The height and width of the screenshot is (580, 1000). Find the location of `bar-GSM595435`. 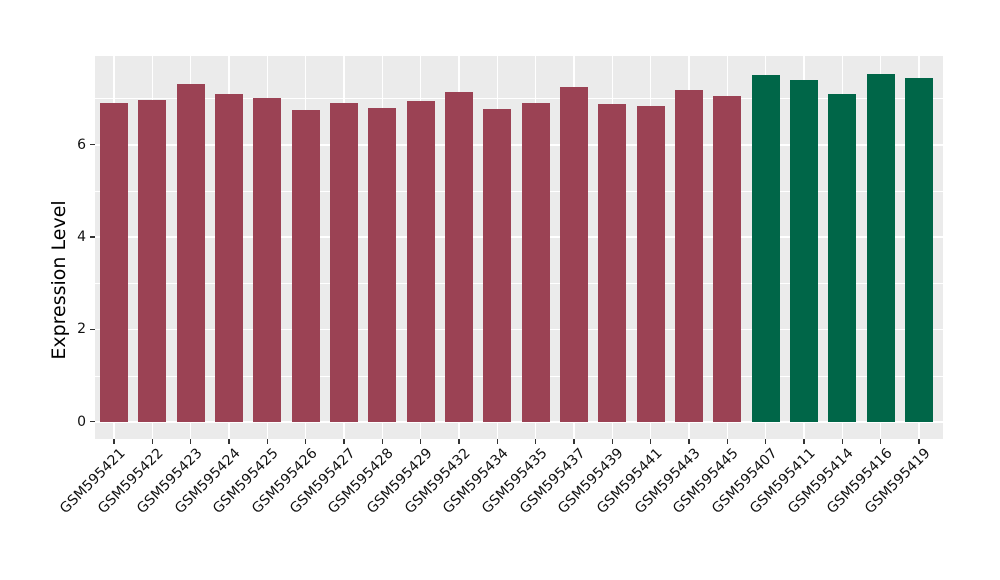

bar-GSM595435 is located at coordinates (535, 262).